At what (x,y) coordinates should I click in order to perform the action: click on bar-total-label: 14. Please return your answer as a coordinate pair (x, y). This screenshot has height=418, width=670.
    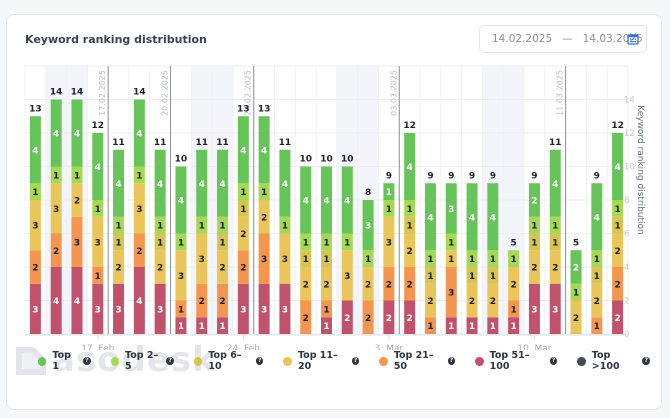
    Looking at the image, I should click on (56, 93).